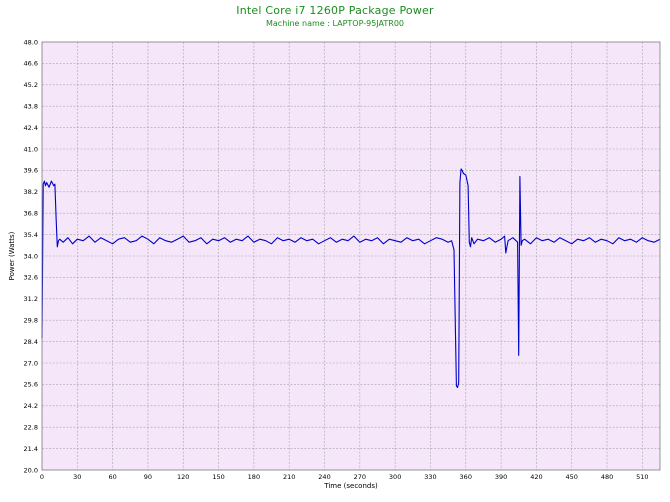 The height and width of the screenshot is (502, 670). Describe the element at coordinates (112, 477) in the screenshot. I see `x-tick-label: 60` at that location.